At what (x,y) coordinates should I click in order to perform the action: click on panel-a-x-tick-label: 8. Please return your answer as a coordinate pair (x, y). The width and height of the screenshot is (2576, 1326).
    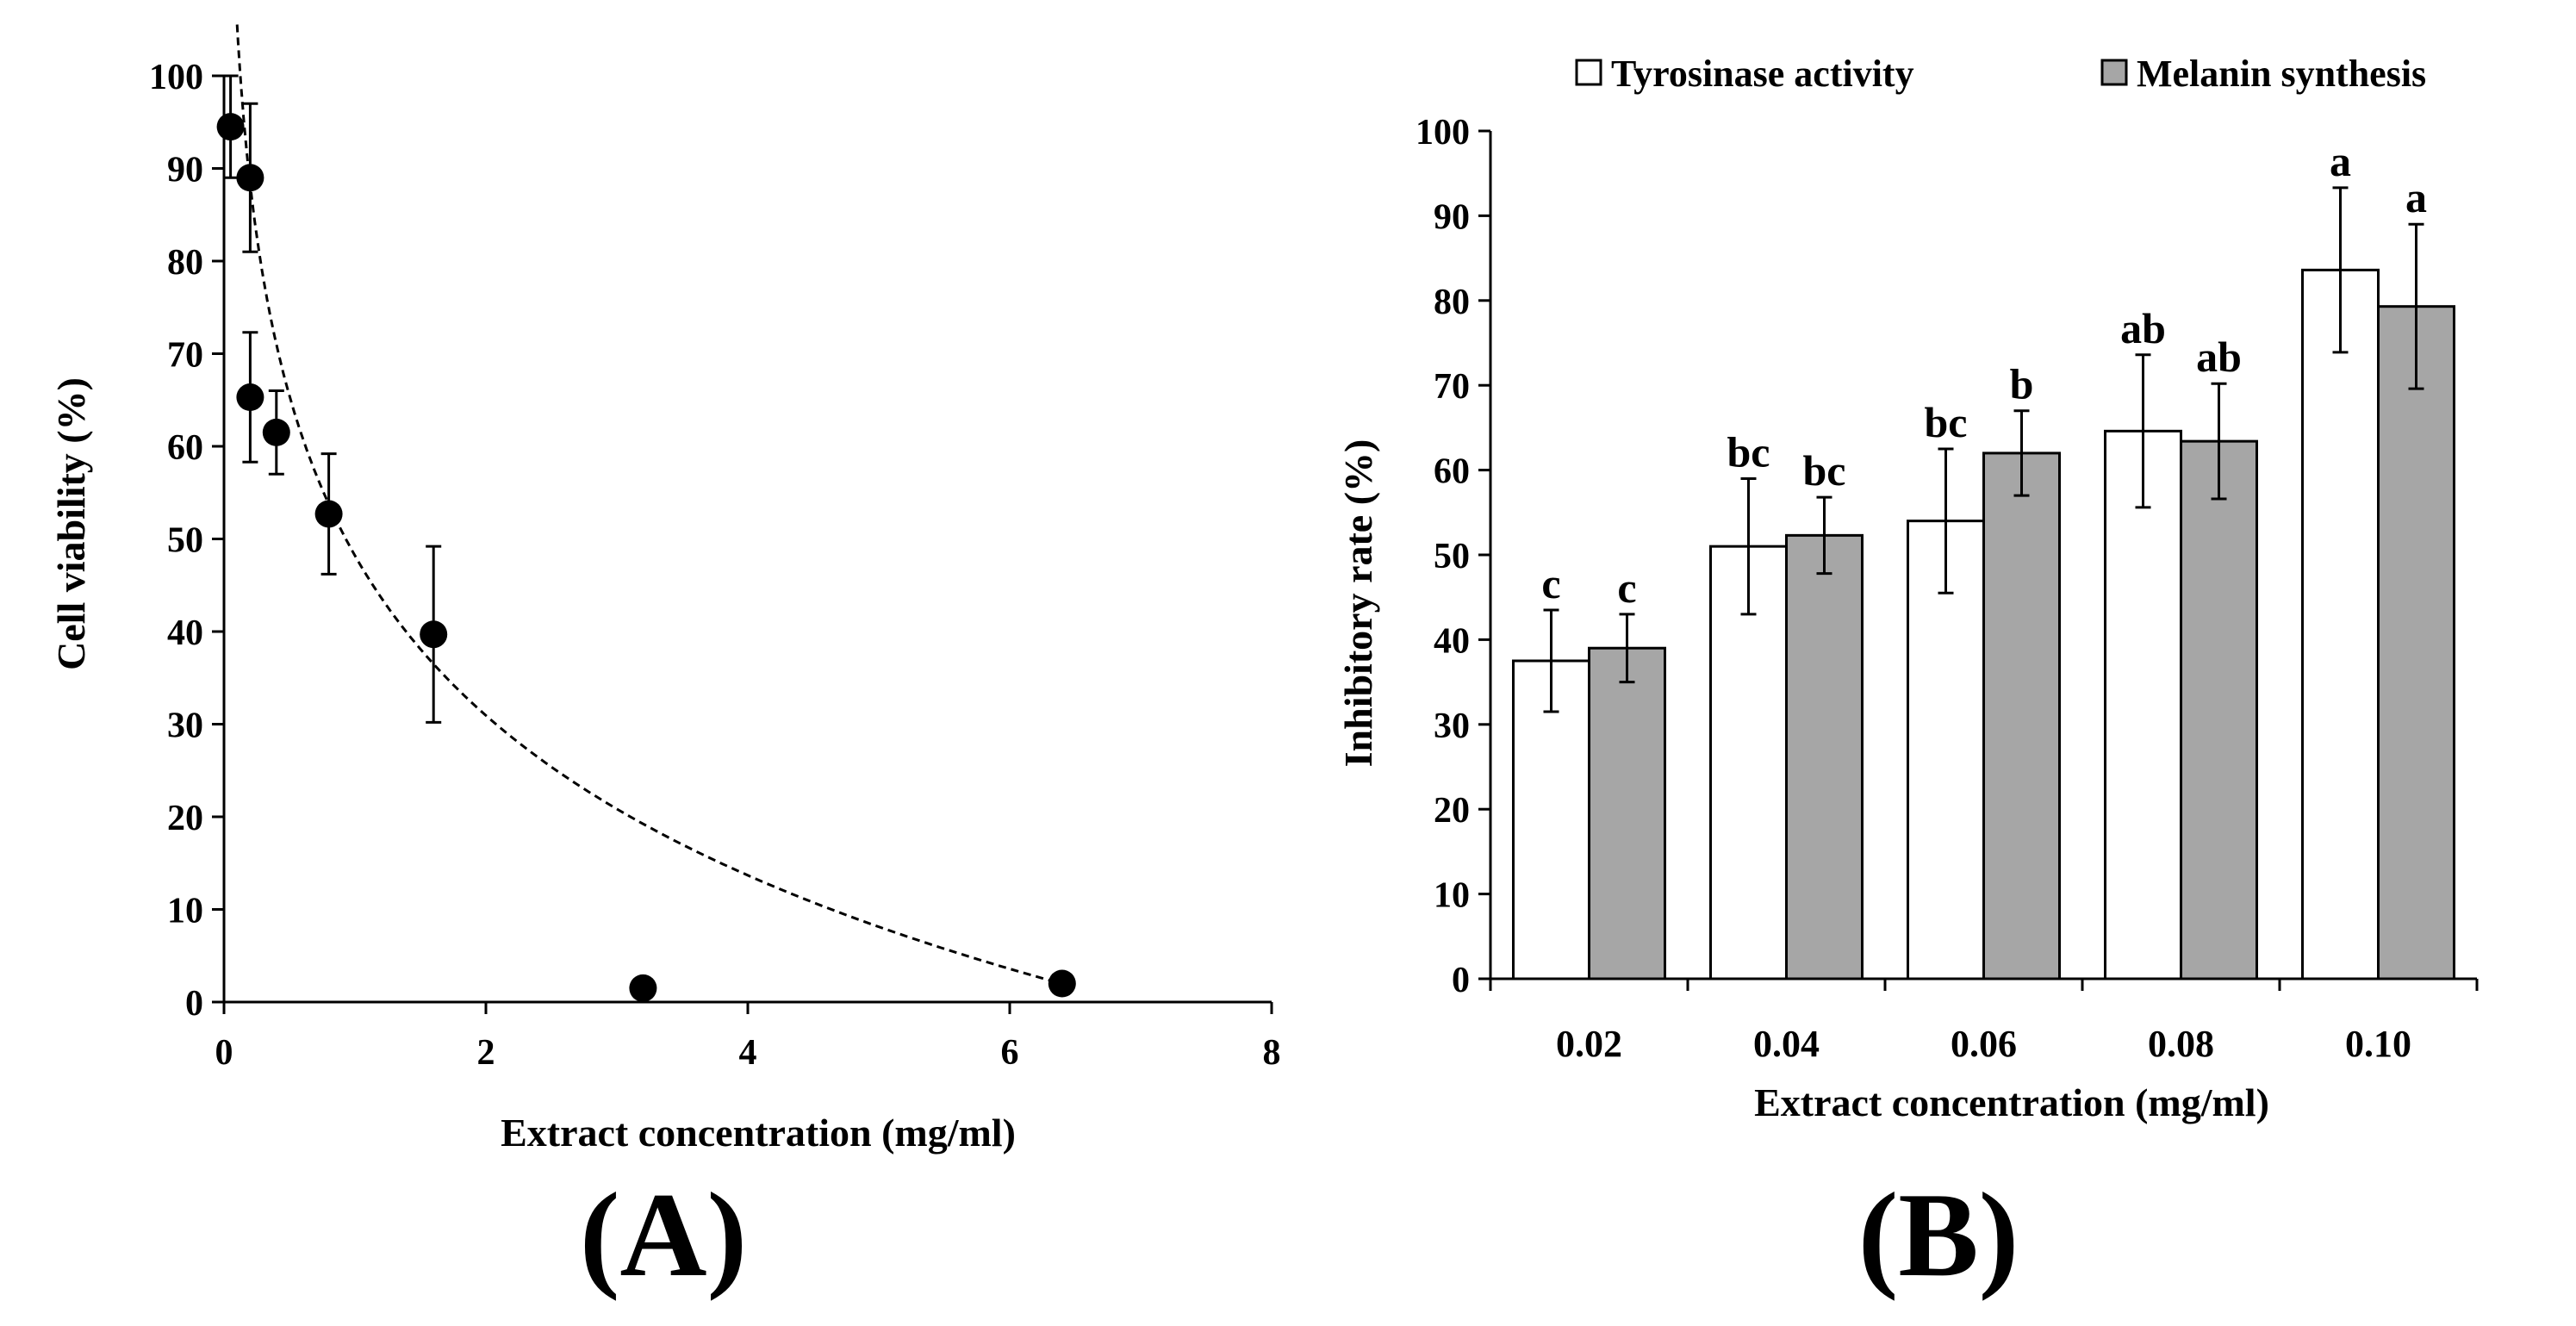
    Looking at the image, I should click on (1272, 1053).